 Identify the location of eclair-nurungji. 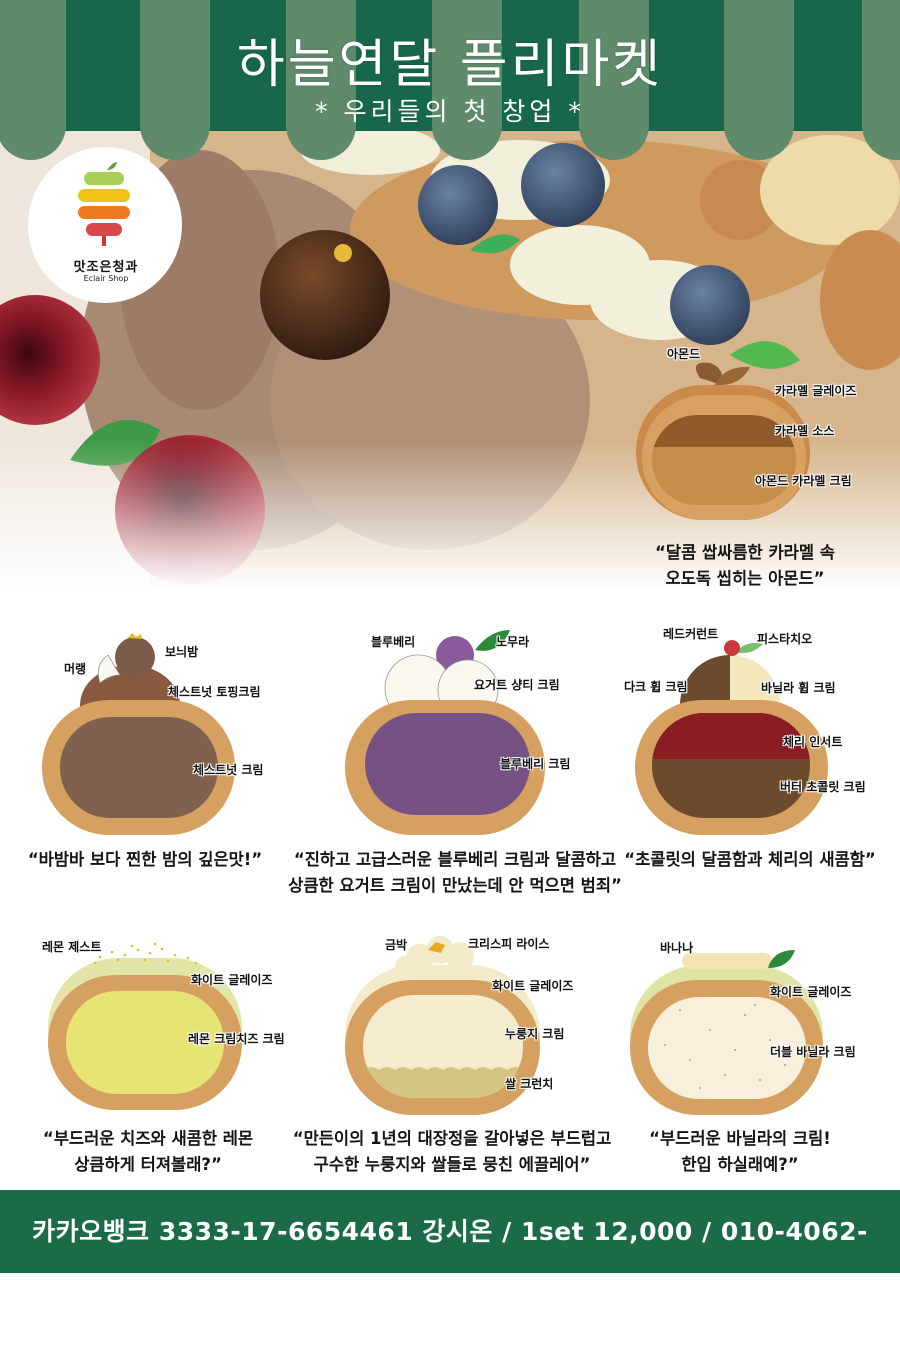
(442, 1025).